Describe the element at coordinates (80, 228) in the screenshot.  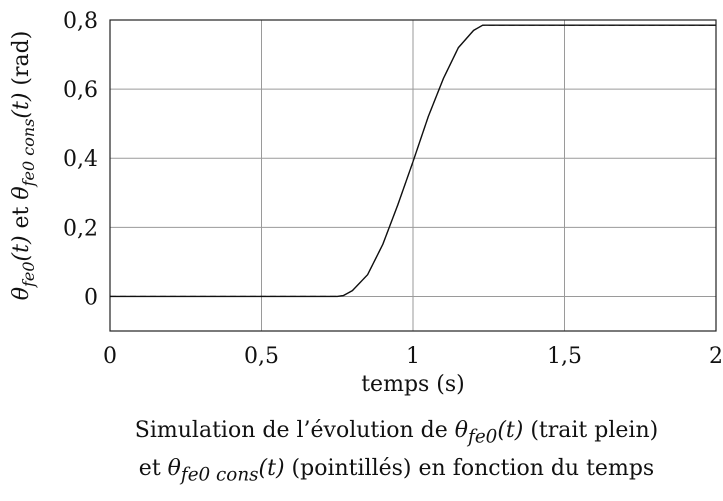
I see `y-tick-label: 0,2` at that location.